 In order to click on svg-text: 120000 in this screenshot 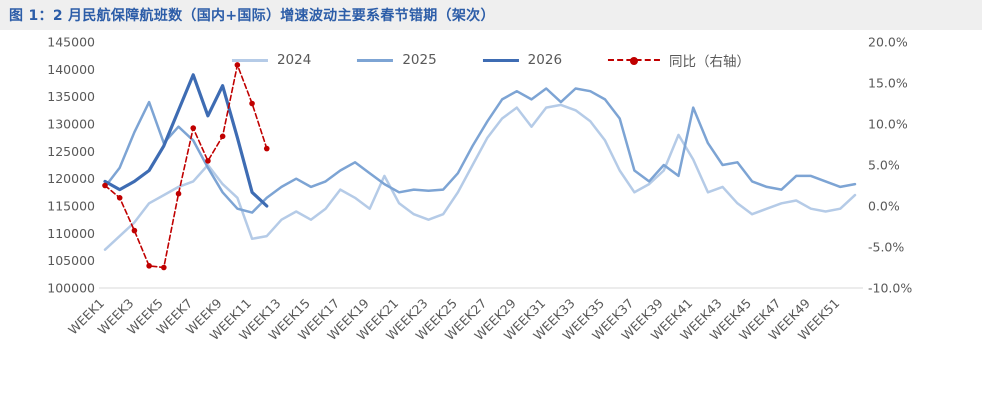, I will do `click(71, 178)`.